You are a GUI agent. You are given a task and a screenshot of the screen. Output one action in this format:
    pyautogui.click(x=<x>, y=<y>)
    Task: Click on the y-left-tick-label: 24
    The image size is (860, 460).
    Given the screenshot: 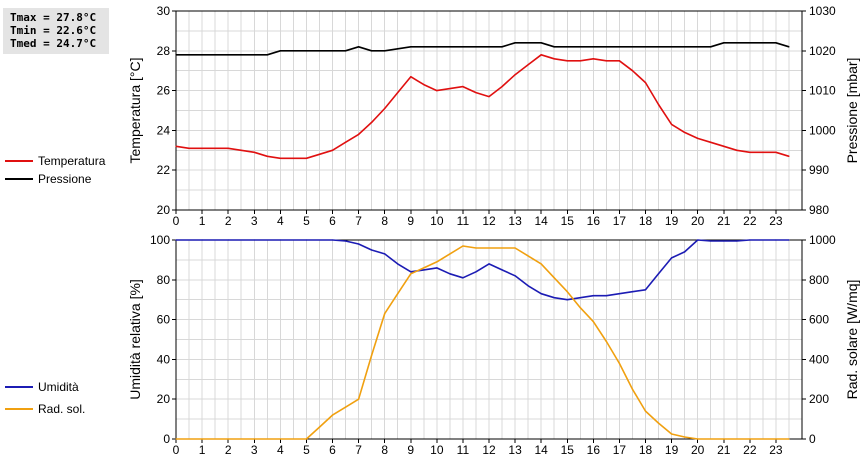 What is the action you would take?
    pyautogui.click(x=164, y=130)
    